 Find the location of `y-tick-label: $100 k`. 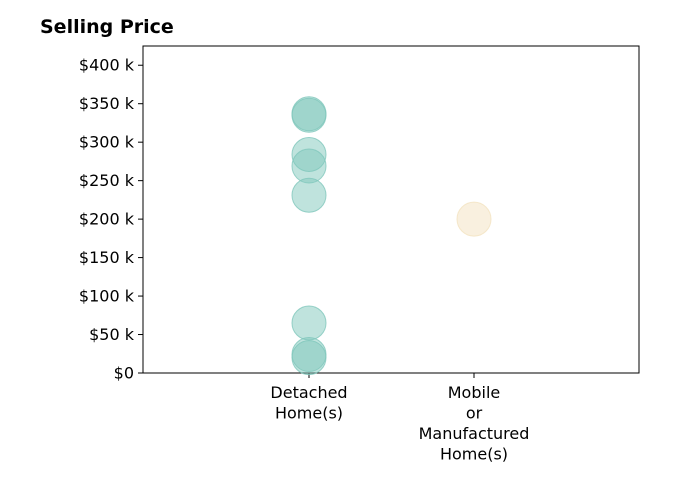

y-tick-label: $100 k is located at coordinates (107, 296).